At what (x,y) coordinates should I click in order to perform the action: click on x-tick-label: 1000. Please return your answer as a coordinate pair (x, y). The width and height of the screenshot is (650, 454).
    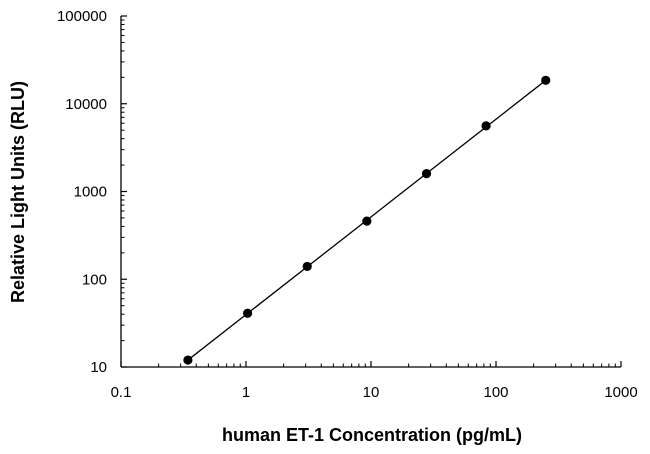
    Looking at the image, I should click on (620, 392).